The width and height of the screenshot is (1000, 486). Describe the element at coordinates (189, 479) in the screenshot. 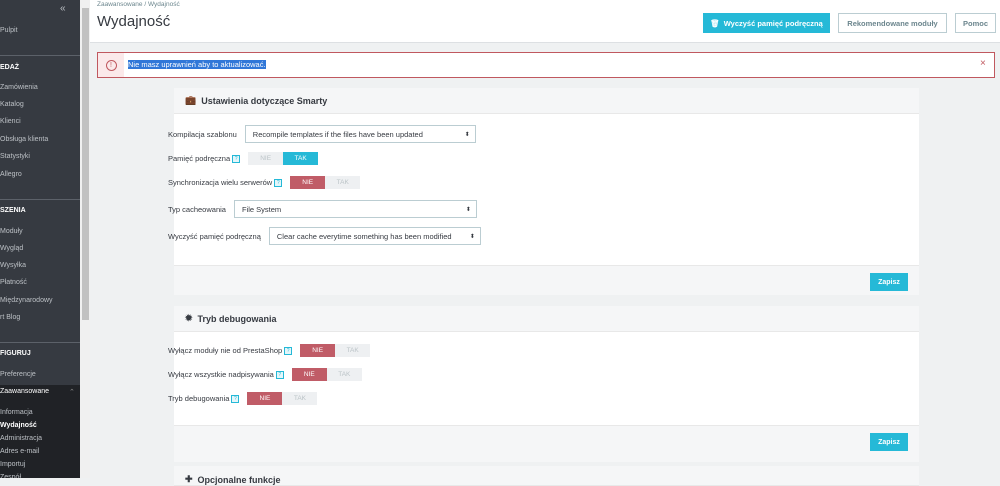

I see `puzzle-icon: ✚` at that location.